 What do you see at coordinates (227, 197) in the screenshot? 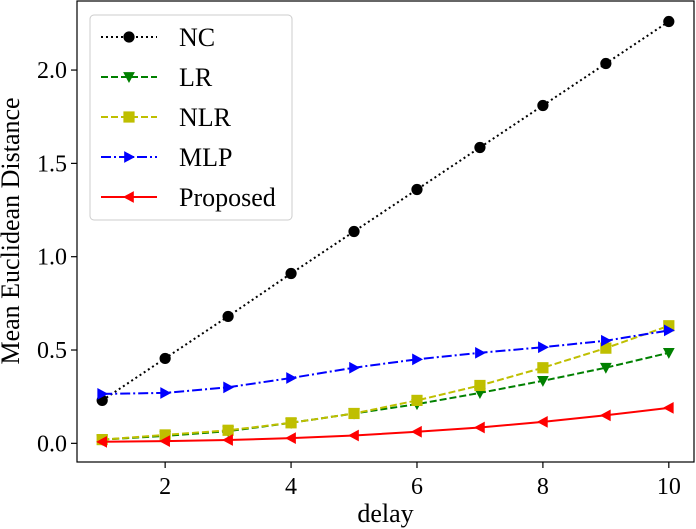
I see `legend-label: Proposed` at bounding box center [227, 197].